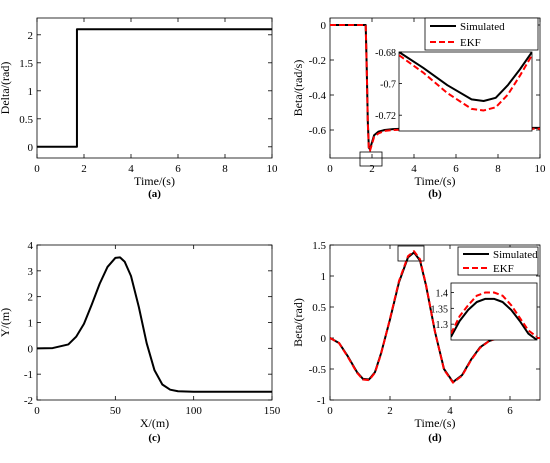 The height and width of the screenshot is (463, 550). Describe the element at coordinates (440, 309) in the screenshot. I see `inset-y-tick-label: 1.35` at that location.